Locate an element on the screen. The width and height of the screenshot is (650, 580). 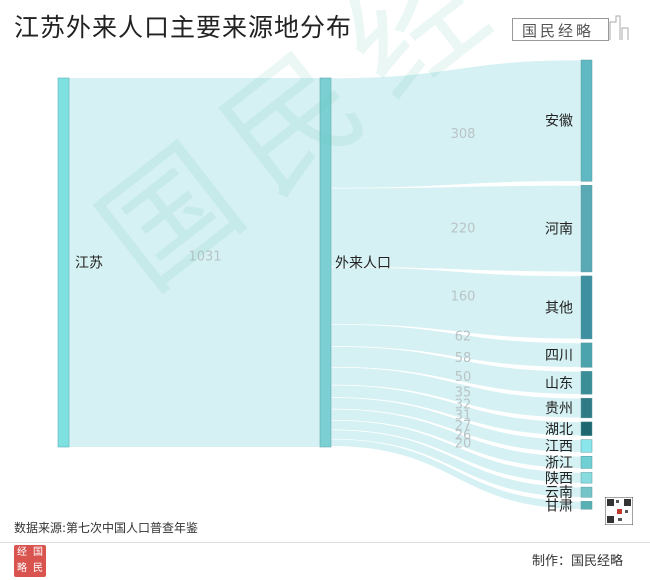
node-label-江西: 江西 is located at coordinates (559, 447).